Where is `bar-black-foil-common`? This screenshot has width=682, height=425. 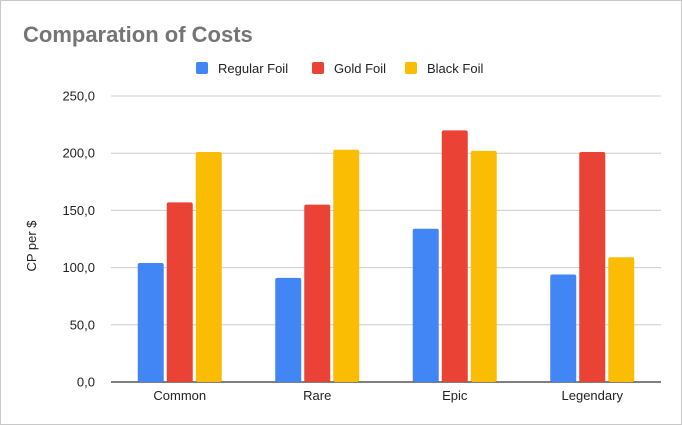 bar-black-foil-common is located at coordinates (208, 267).